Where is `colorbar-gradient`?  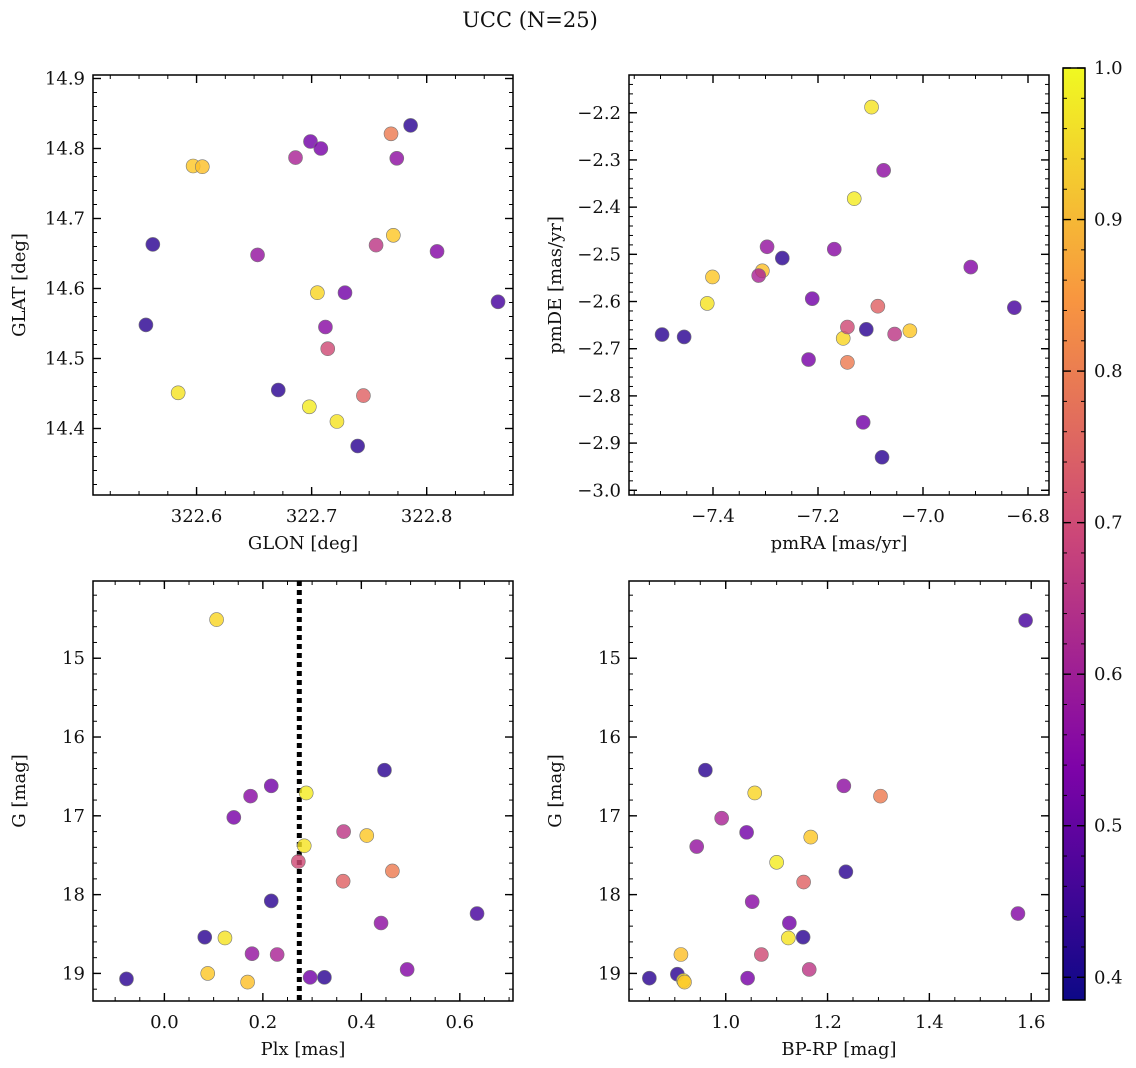
colorbar-gradient is located at coordinates (1074, 534).